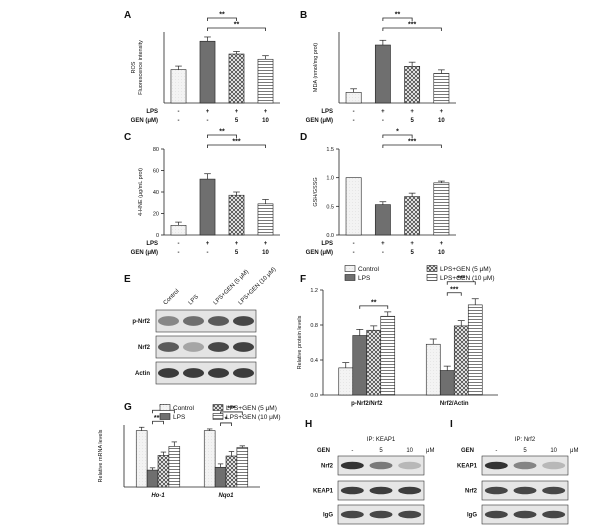 The width and height of the screenshot is (600, 530). I want to click on coip-h-ip-label: IP: KEAP1, so click(381, 440).